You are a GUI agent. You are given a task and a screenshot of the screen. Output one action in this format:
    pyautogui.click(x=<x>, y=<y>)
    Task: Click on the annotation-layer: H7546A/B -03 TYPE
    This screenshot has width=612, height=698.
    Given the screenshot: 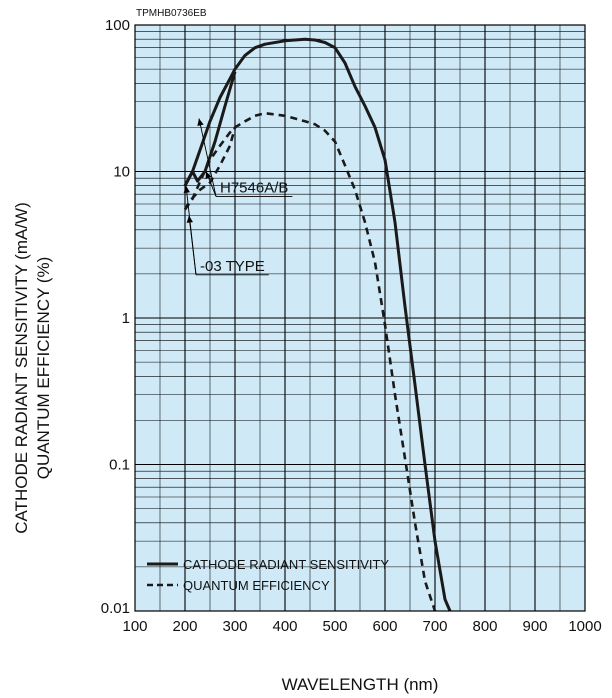 What is the action you would take?
    pyautogui.click(x=238, y=197)
    